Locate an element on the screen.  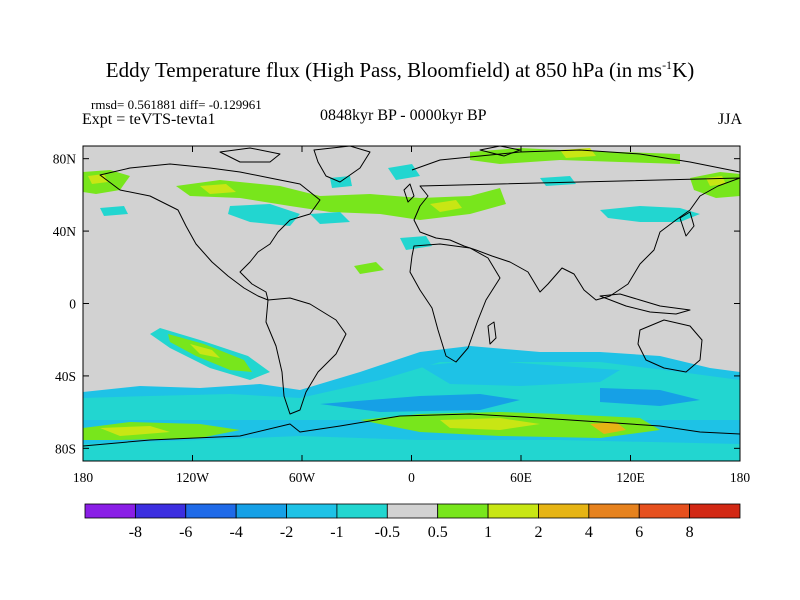
latitude-label: 80S is located at coordinates (65, 448).